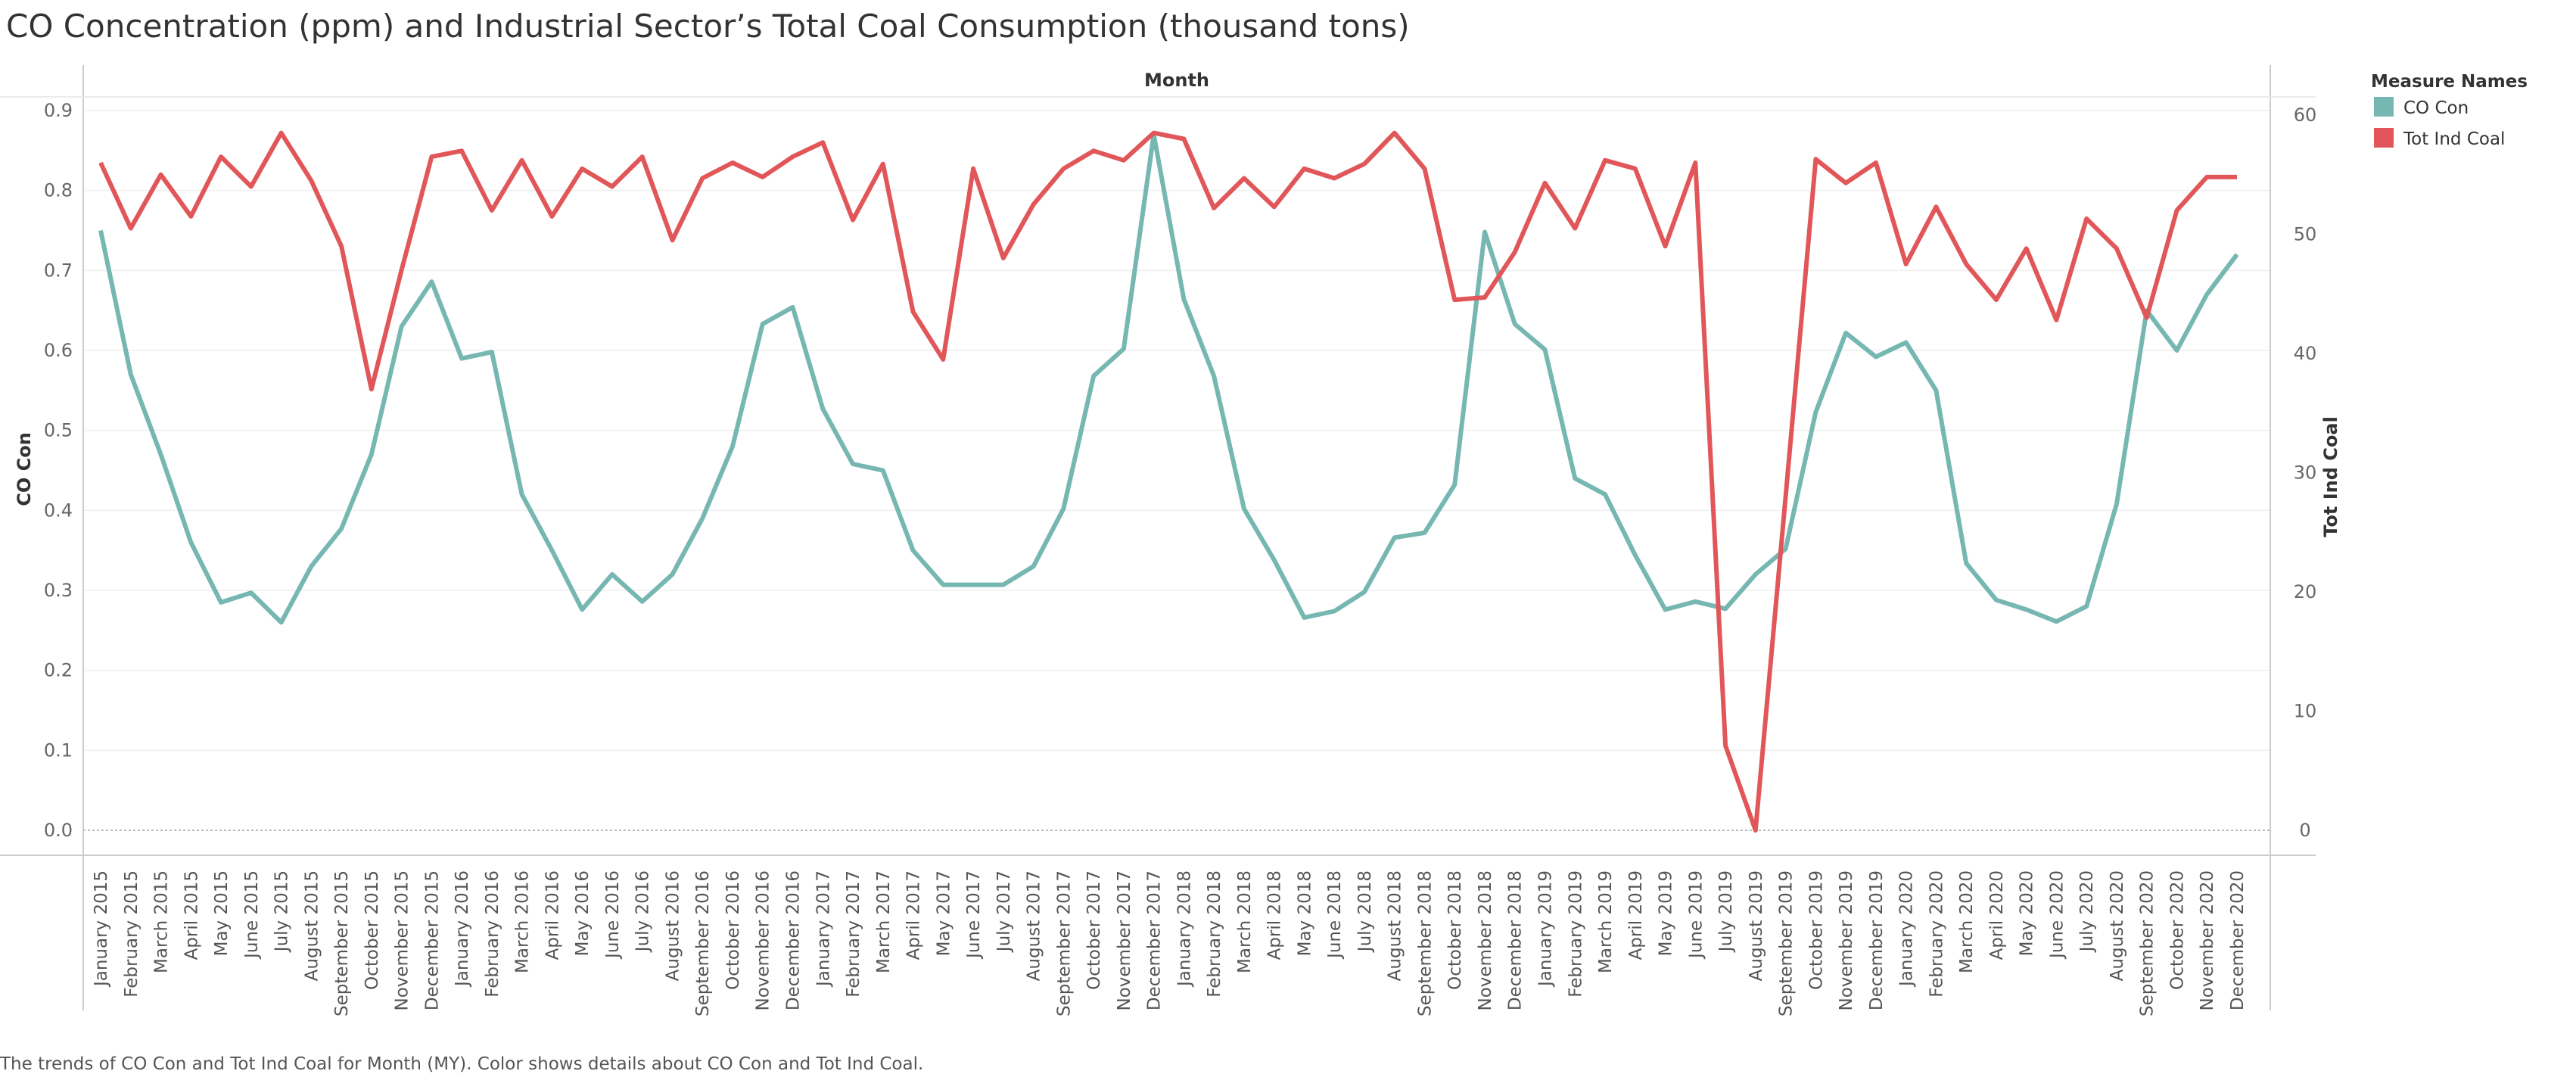 The image size is (2576, 1074). I want to click on x-tick-label: October 2019, so click(1816, 930).